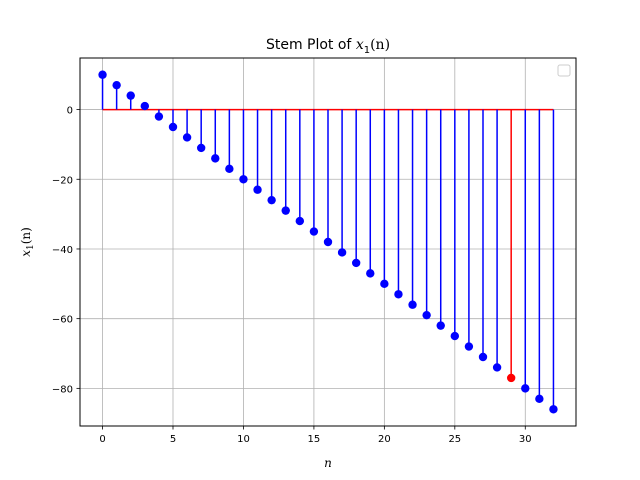 This screenshot has width=640, height=480. Describe the element at coordinates (511, 378) in the screenshot. I see `highlight-marker` at that location.